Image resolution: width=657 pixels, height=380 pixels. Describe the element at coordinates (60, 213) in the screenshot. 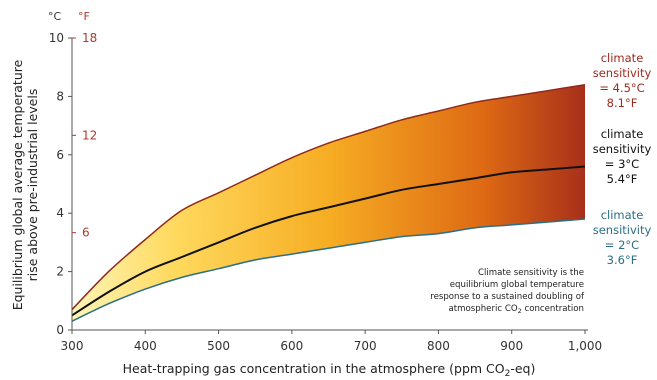

I see `y-tick-label-c: 4` at that location.